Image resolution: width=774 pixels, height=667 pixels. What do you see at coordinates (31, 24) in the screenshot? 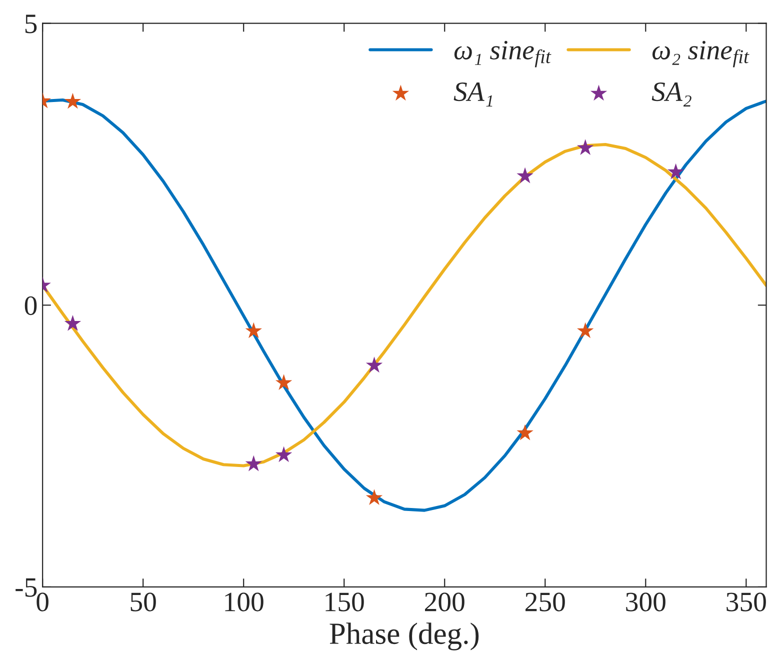
I see `y-tick-label: 5` at bounding box center [31, 24].